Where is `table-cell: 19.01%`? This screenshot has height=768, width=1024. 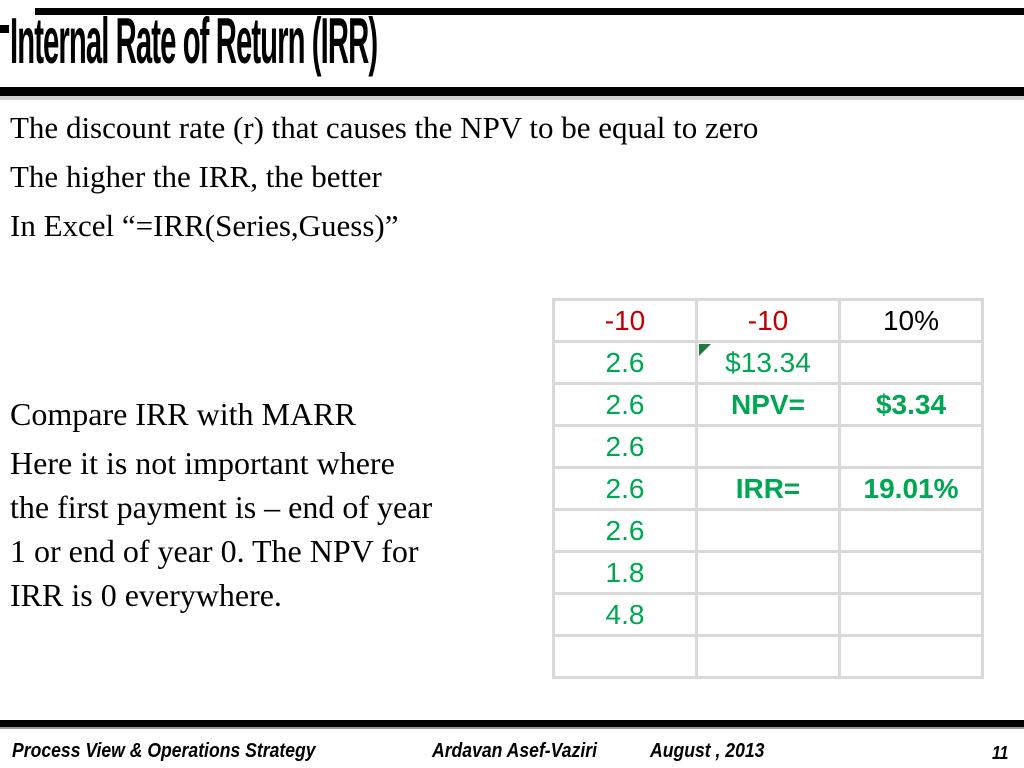
table-cell: 19.01% is located at coordinates (911, 488).